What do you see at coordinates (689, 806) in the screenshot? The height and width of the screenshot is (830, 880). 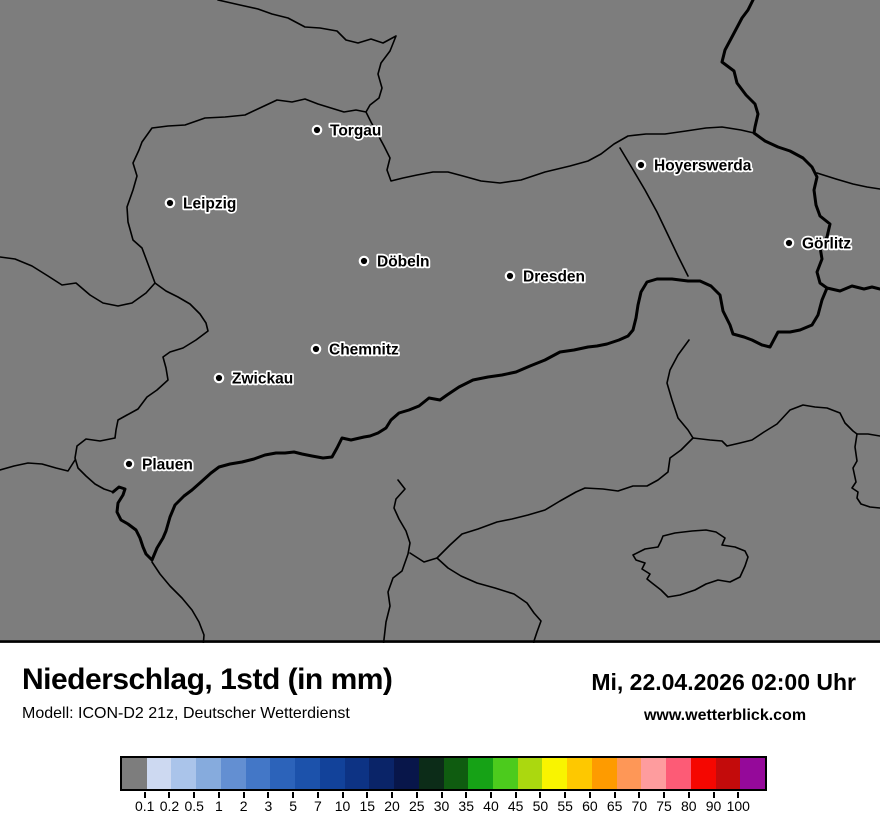 I see `colorbar-label: 80` at bounding box center [689, 806].